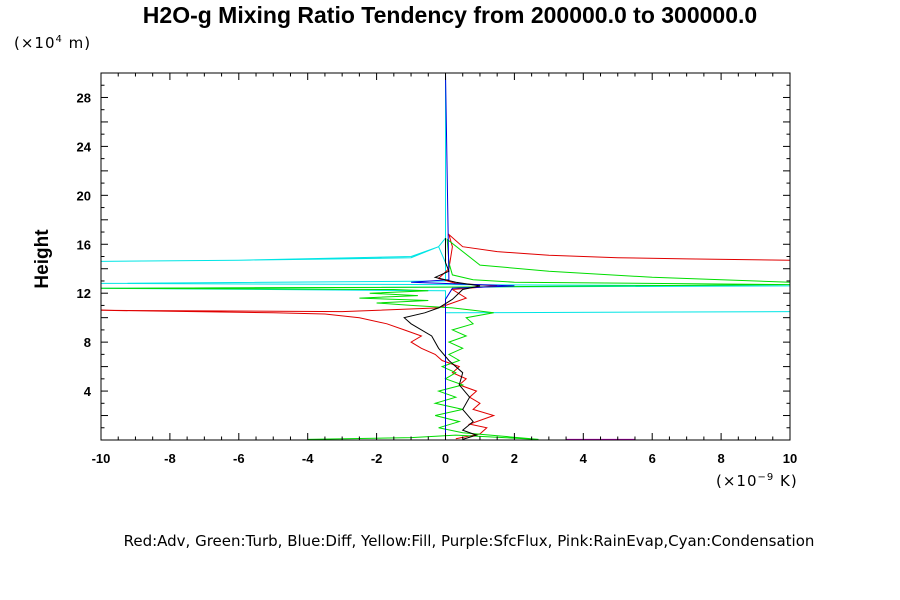  I want to click on y-tick-label: 4, so click(88, 391).